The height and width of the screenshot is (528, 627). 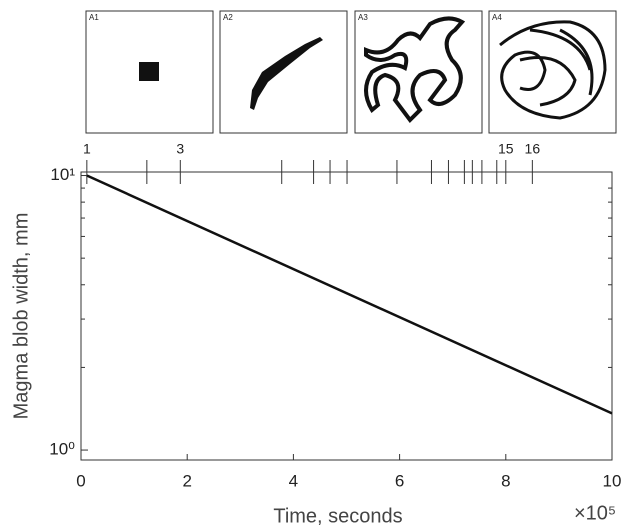 I want to click on x-tick-label: 0, so click(x=80, y=480).